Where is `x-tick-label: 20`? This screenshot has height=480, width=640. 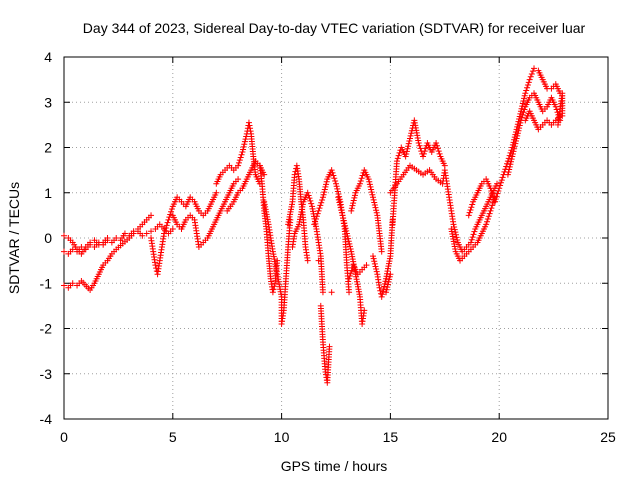 x-tick-label: 20 is located at coordinates (499, 437).